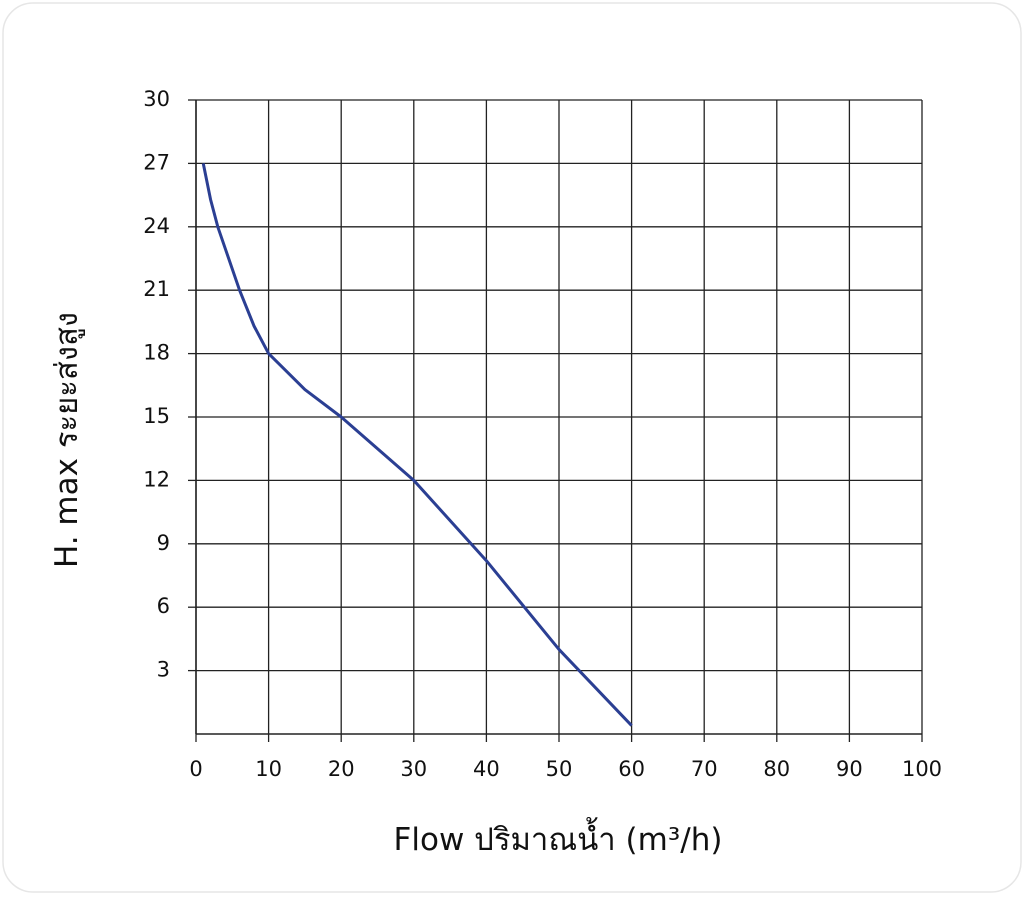 The image size is (1024, 899). Describe the element at coordinates (156, 99) in the screenshot. I see `y-tick-label: 30` at that location.